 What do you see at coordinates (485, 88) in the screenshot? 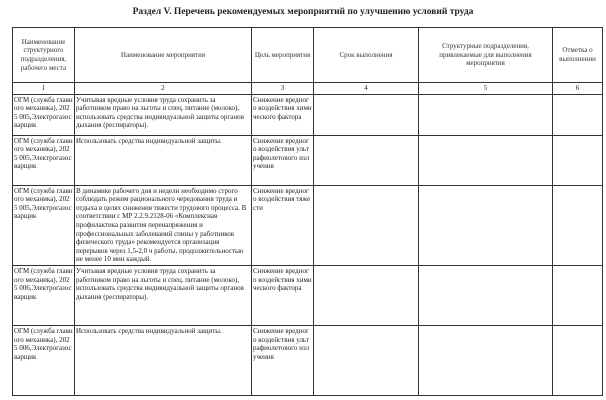
I see `col-number: 5` at bounding box center [485, 88].